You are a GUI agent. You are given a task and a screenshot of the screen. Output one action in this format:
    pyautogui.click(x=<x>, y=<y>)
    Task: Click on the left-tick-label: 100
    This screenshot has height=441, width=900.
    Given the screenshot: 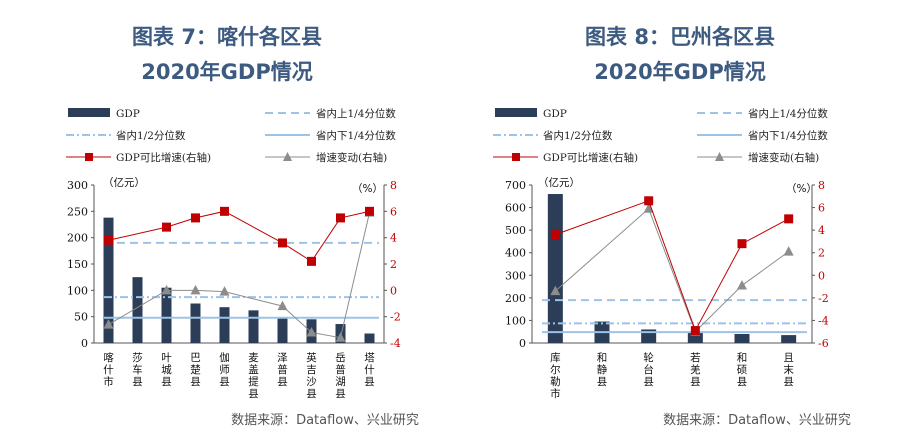 What is the action you would take?
    pyautogui.click(x=515, y=320)
    